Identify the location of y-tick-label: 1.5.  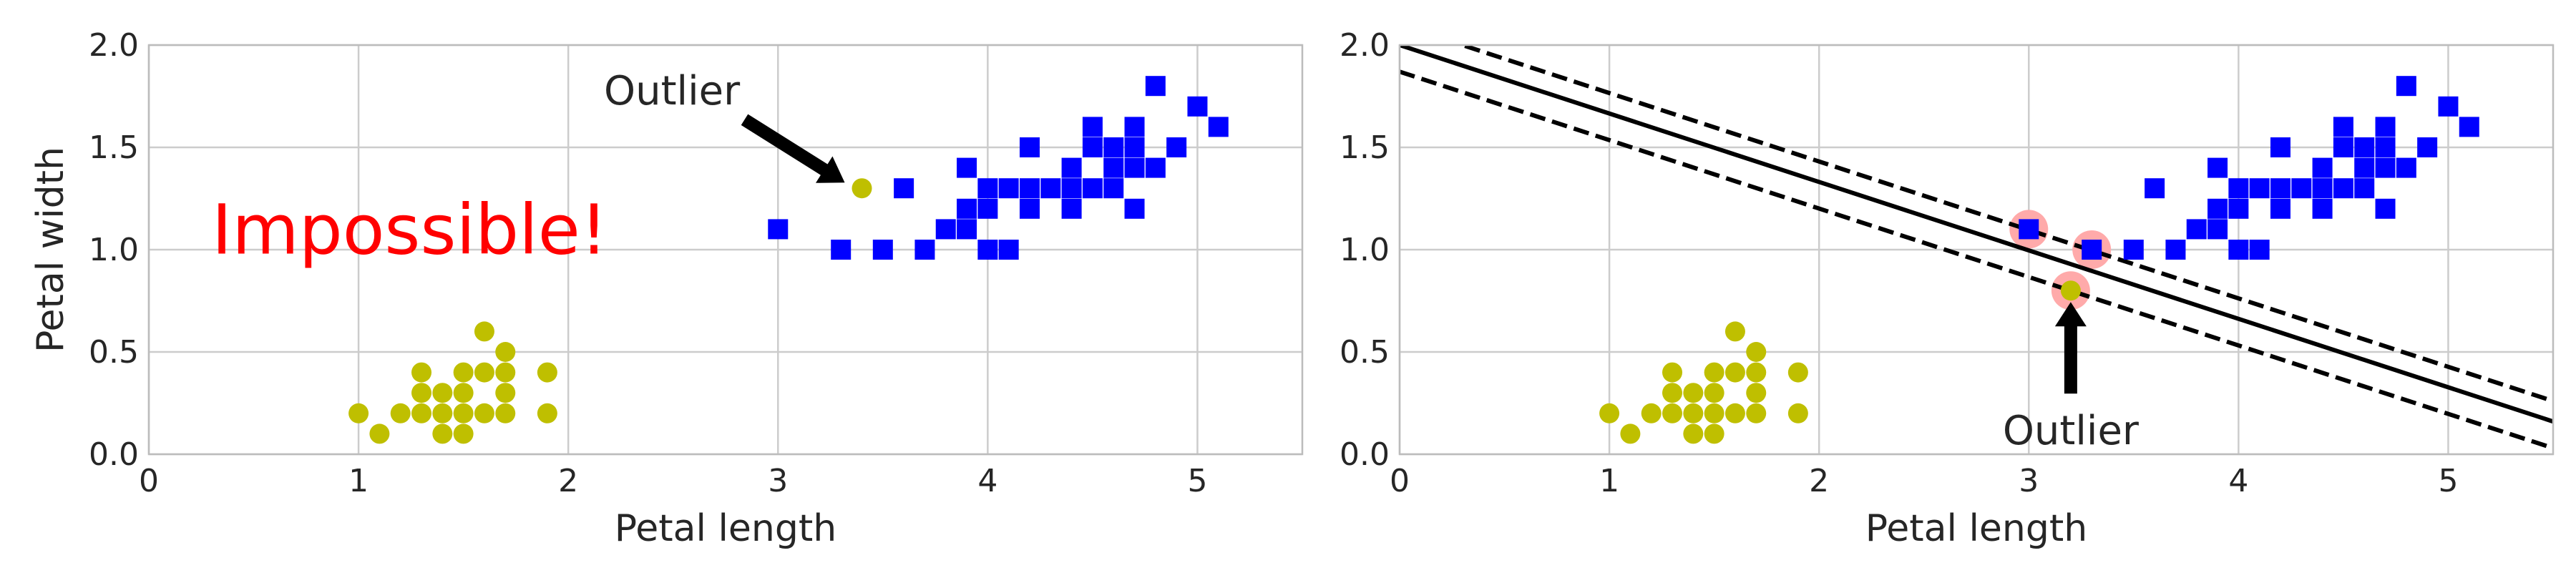
(1365, 147).